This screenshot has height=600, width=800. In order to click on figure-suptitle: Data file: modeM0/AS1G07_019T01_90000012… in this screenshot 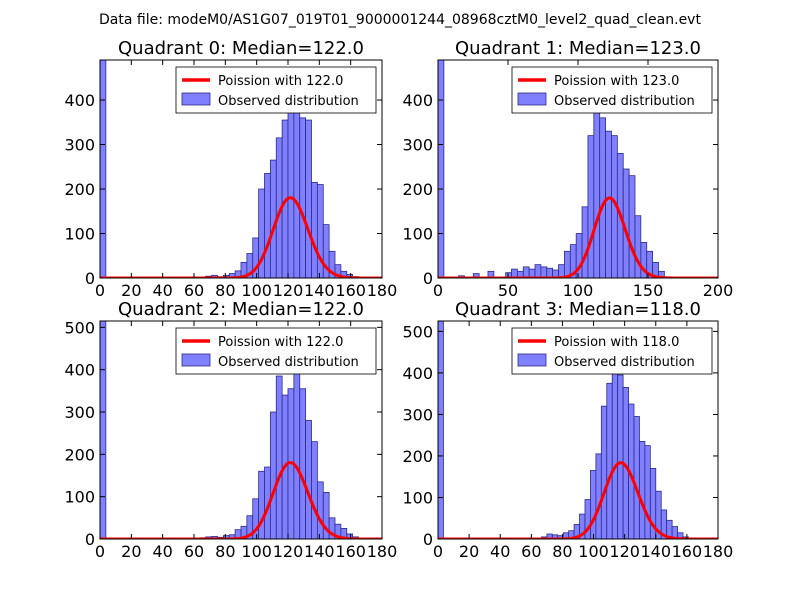, I will do `click(400, 20)`.